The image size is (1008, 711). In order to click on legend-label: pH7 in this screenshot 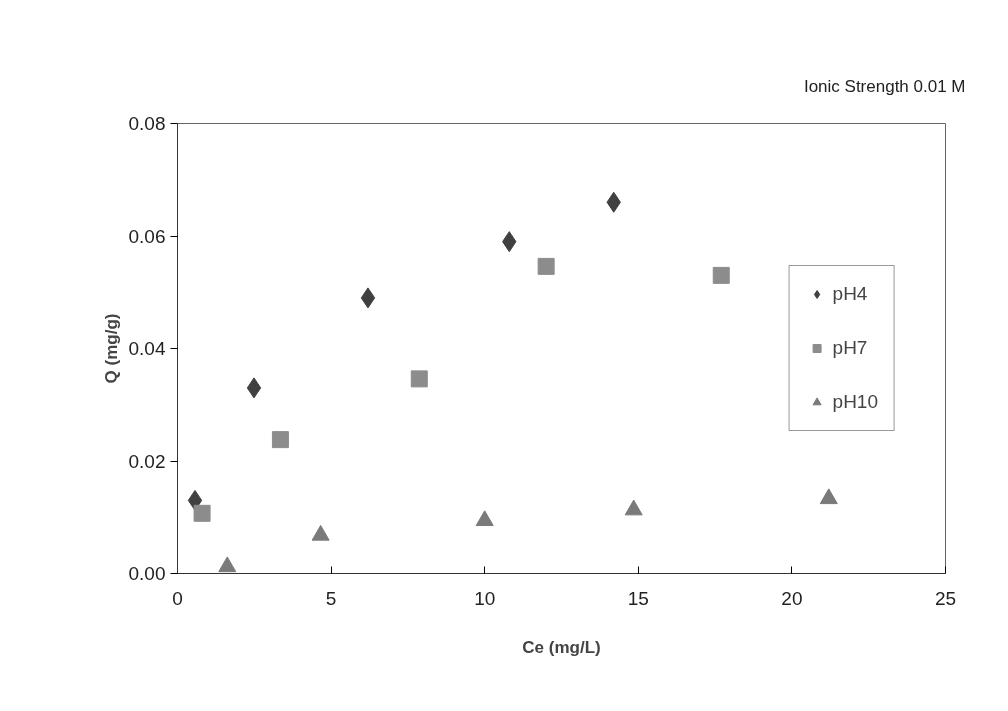, I will do `click(850, 348)`.